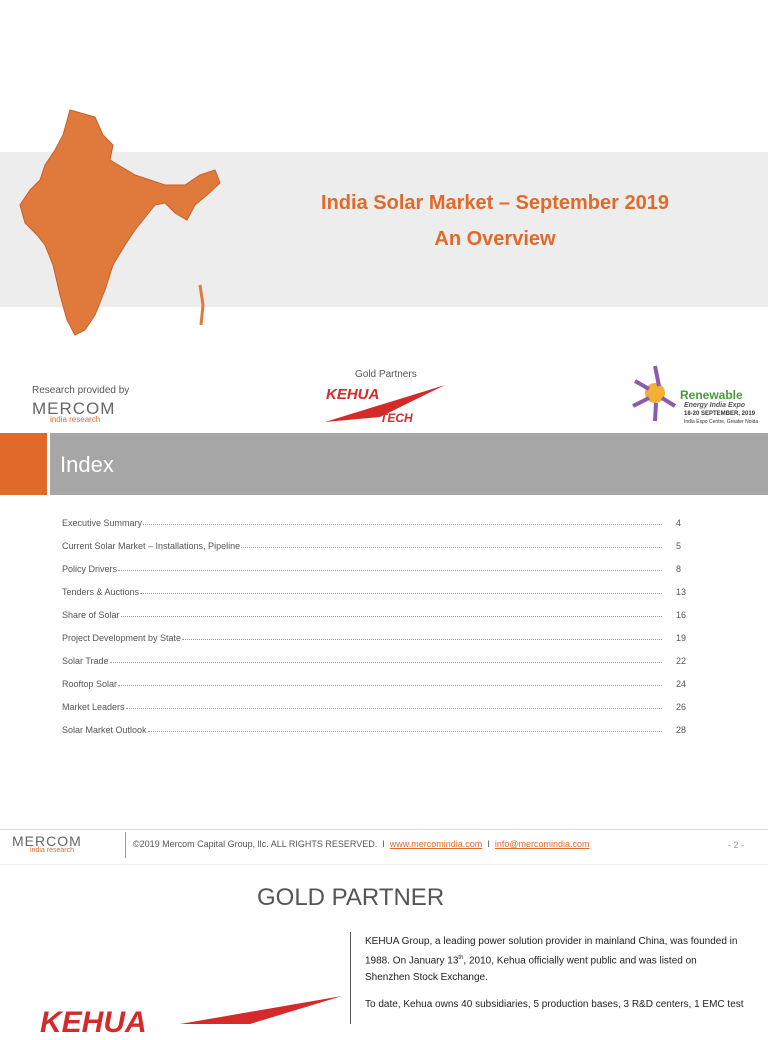  What do you see at coordinates (87, 464) in the screenshot?
I see `index-title: Index` at bounding box center [87, 464].